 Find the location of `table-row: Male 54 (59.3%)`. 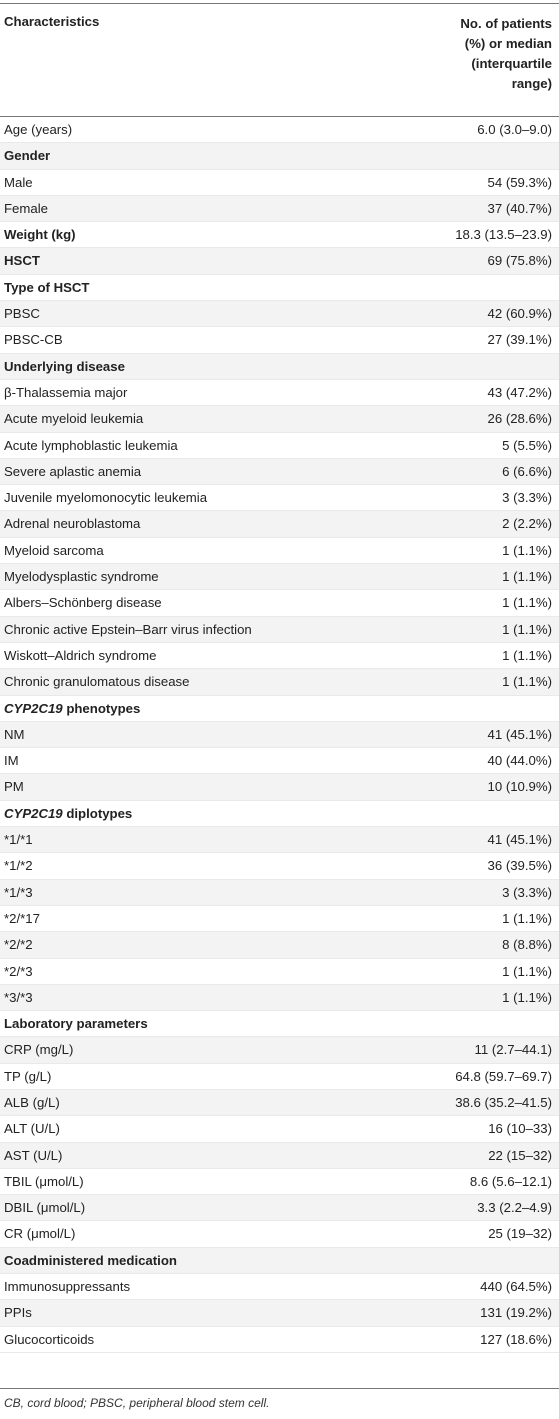

table-row: Male 54 (59.3%) is located at coordinates (279, 183).